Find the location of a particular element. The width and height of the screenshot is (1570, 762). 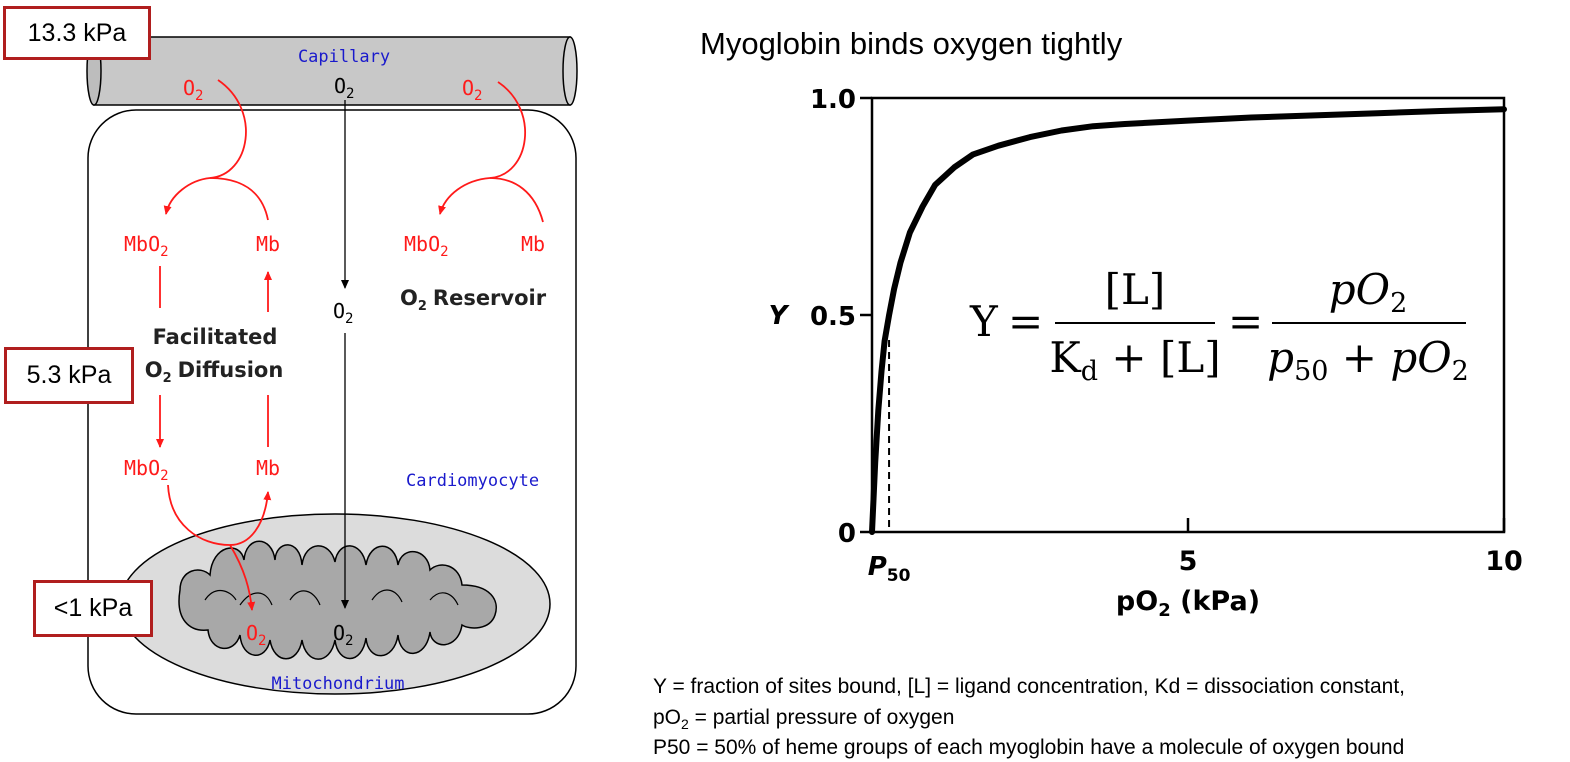

cardiomyocyte-label: Cardiomyocyte is located at coordinates (472, 481).